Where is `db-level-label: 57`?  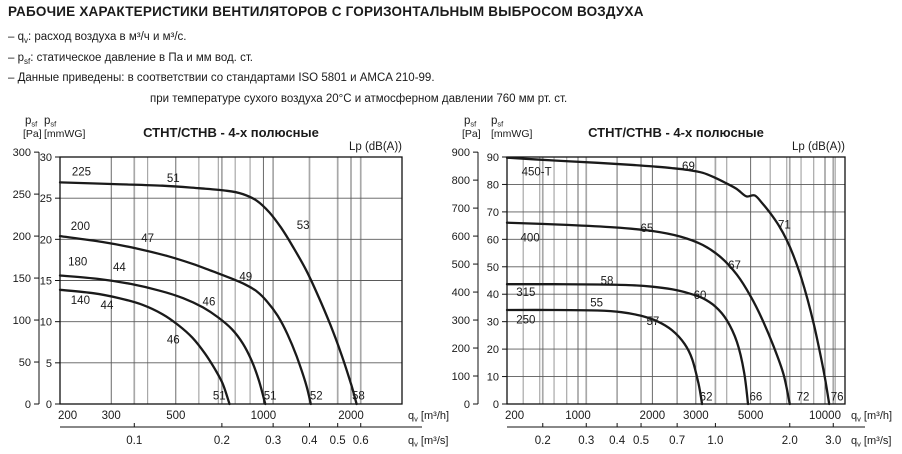 db-level-label: 57 is located at coordinates (652, 322).